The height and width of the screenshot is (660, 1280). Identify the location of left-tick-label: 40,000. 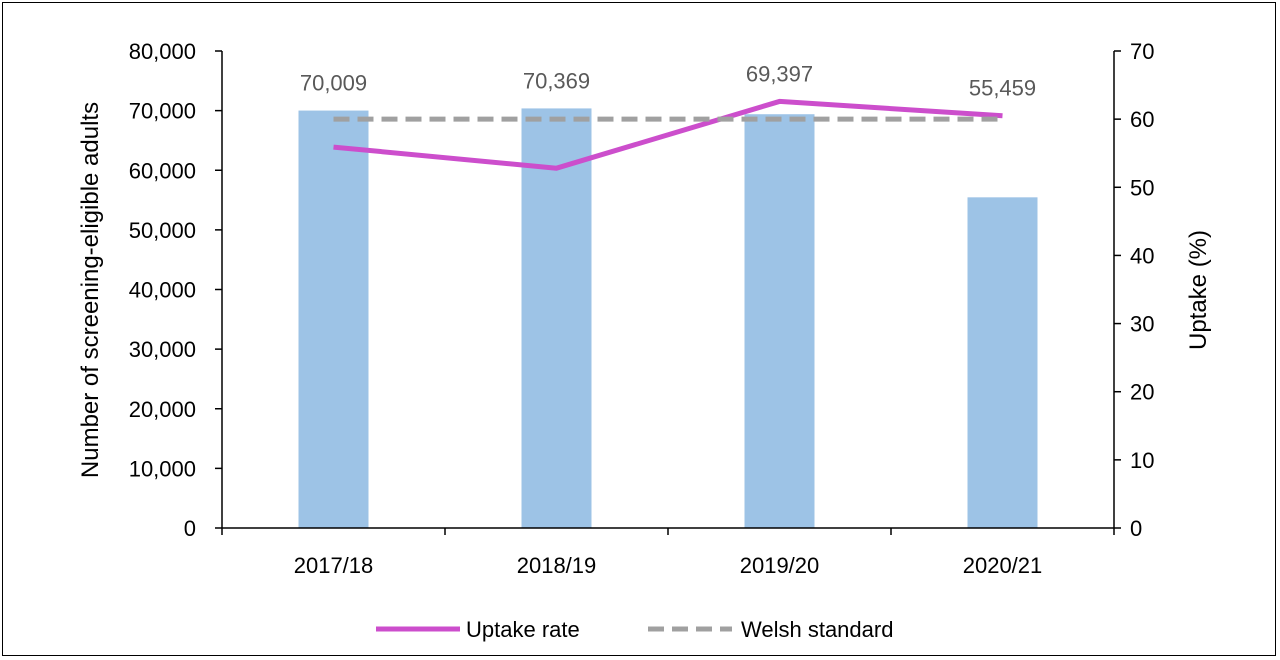
(162, 290).